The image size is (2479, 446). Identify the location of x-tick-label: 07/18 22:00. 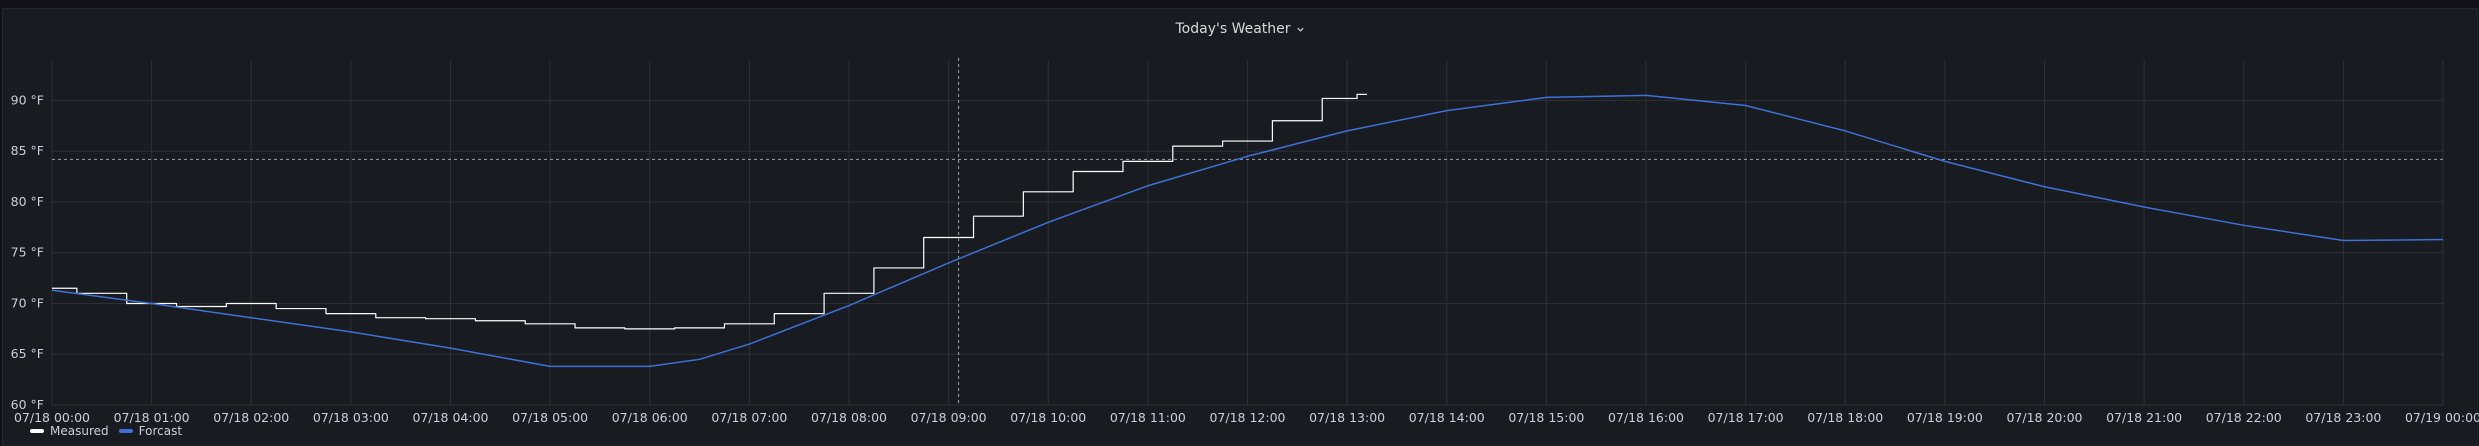
(2244, 417).